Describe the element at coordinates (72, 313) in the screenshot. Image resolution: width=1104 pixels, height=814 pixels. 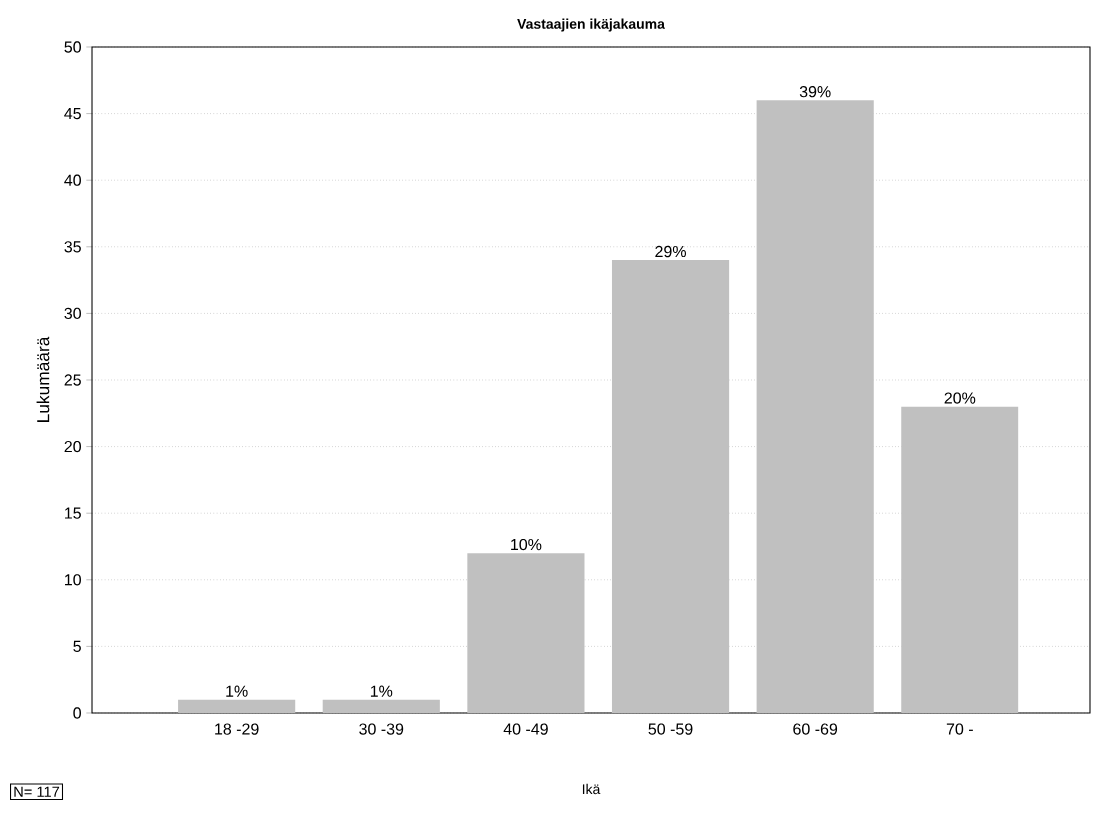
I see `y-tick-label: 30` at that location.